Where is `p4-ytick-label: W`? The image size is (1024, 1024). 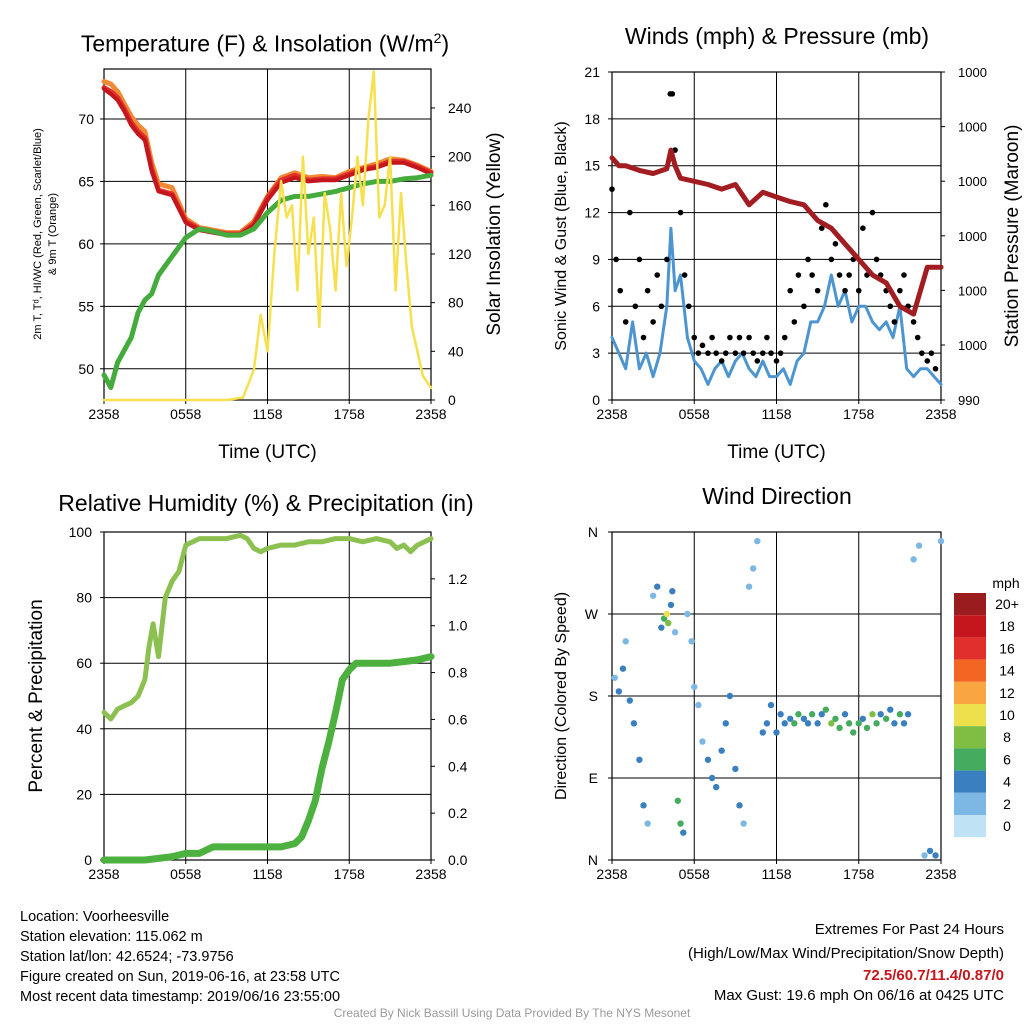
p4-ytick-label: W is located at coordinates (592, 614).